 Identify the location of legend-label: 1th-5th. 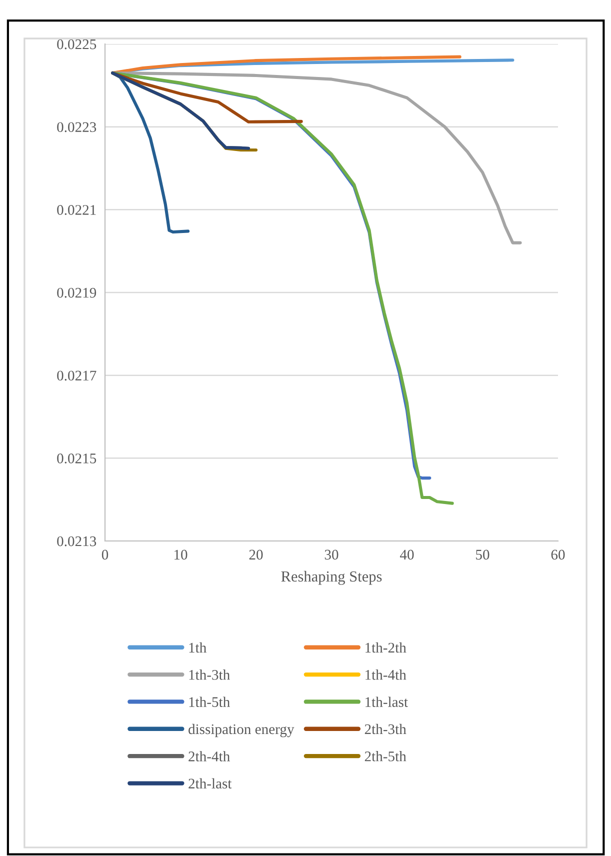
(209, 701).